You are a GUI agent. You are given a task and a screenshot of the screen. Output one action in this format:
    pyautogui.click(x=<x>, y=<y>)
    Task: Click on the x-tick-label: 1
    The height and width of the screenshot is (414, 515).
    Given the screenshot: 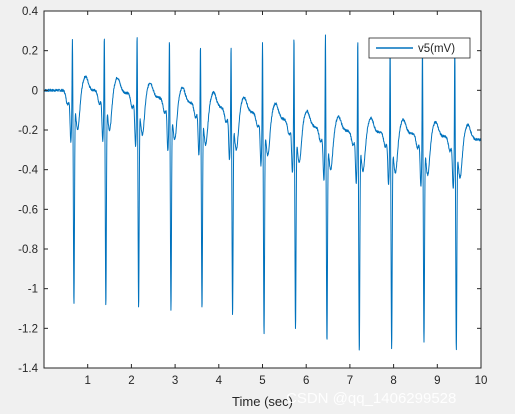 What is the action you would take?
    pyautogui.click(x=87, y=381)
    